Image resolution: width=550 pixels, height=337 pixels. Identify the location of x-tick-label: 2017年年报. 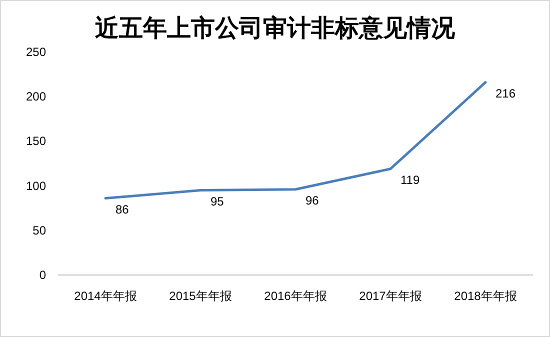
(390, 296).